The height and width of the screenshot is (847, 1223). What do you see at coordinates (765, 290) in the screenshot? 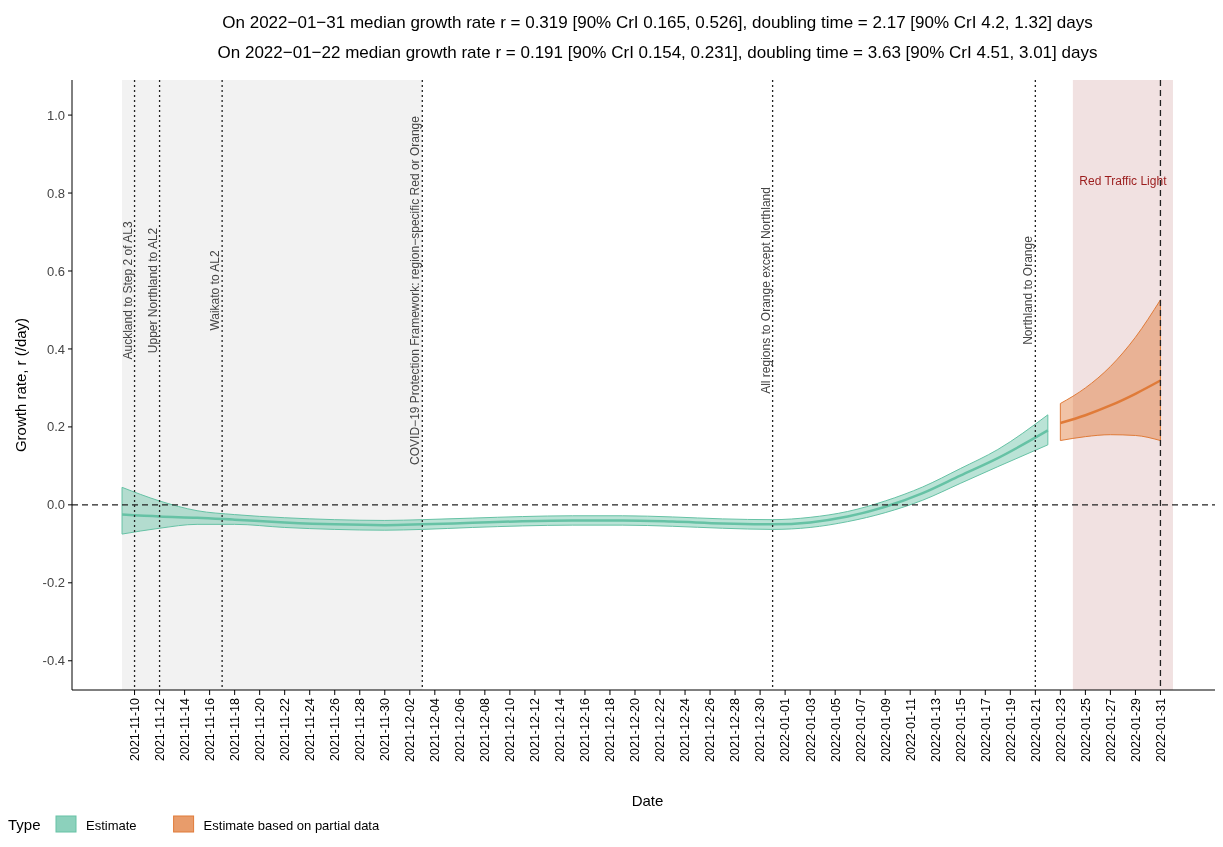
I see `ref-line-label: All regions to Orange except Northland` at bounding box center [765, 290].